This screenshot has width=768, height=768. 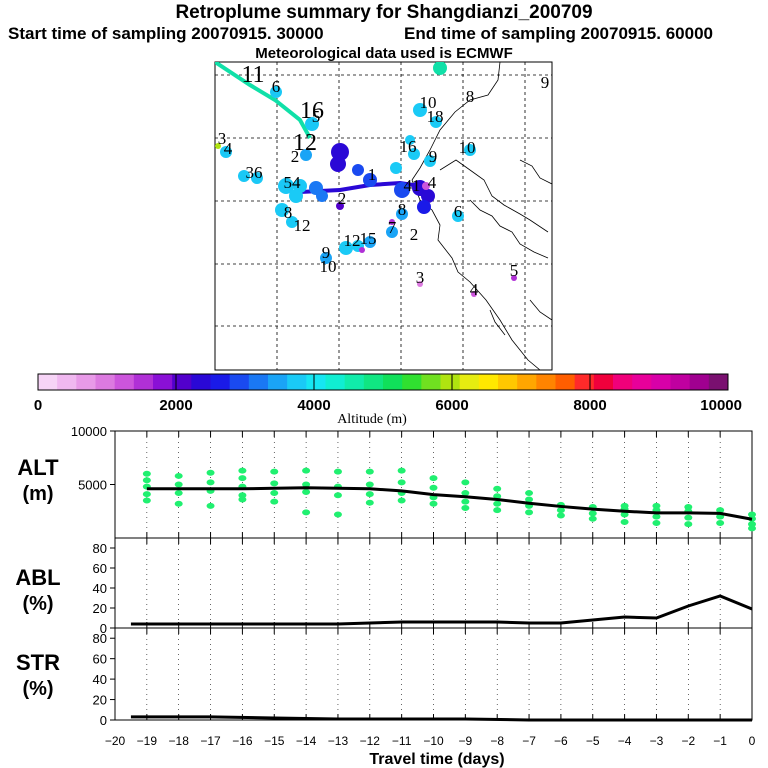 What do you see at coordinates (366, 179) in the screenshot?
I see `map-dots` at bounding box center [366, 179].